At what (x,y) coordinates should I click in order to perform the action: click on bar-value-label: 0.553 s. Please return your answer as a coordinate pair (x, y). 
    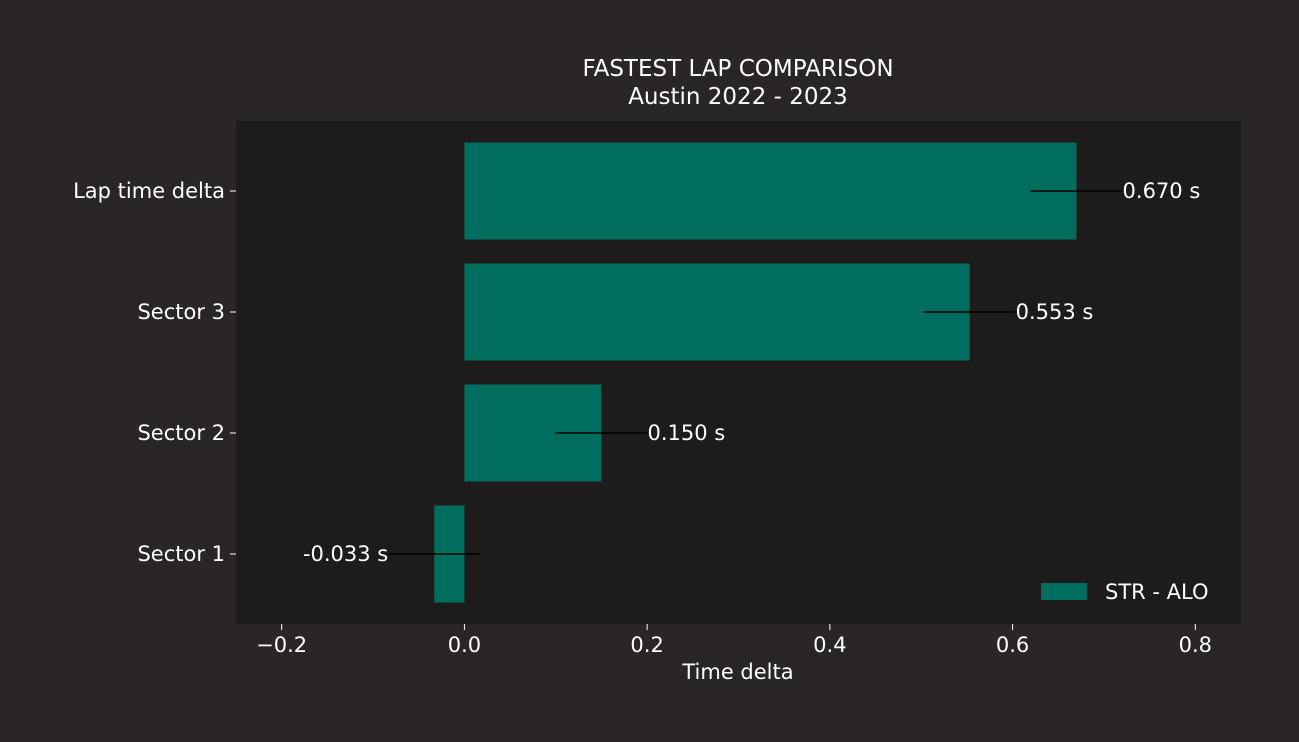
    Looking at the image, I should click on (1055, 312).